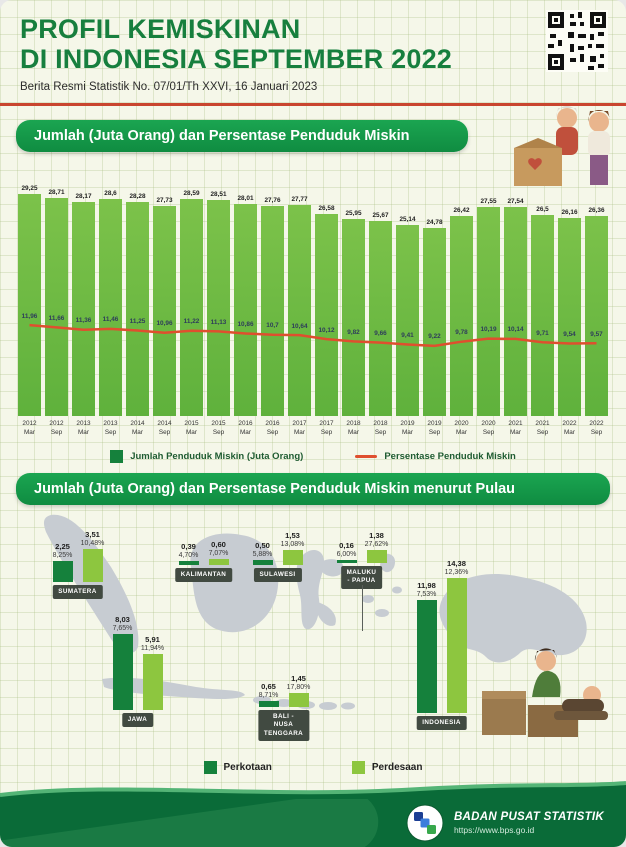 This screenshot has height=847, width=626. What do you see at coordinates (569, 428) in the screenshot?
I see `axis-label: 2022 Mar` at bounding box center [569, 428].